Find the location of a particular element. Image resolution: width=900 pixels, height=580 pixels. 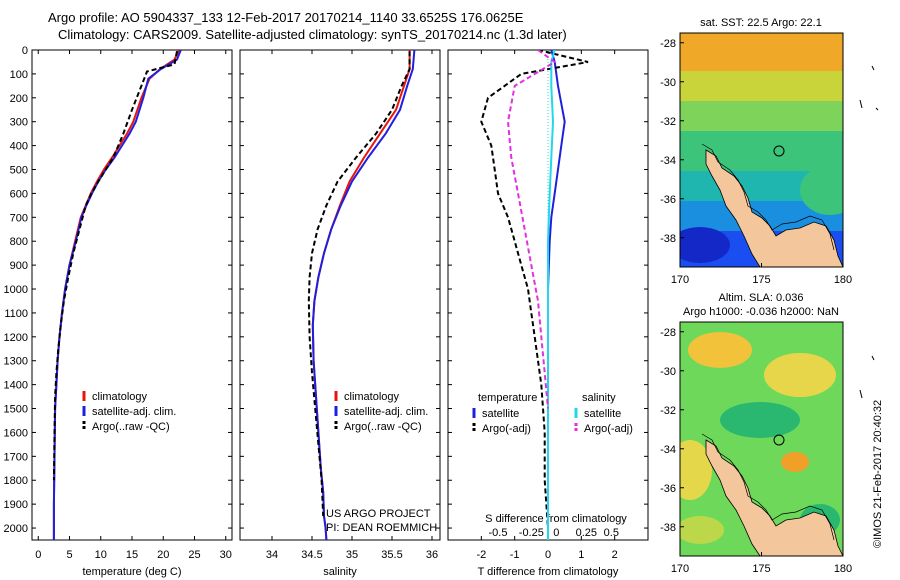

x-tick-label: 10 is located at coordinates (101, 555).